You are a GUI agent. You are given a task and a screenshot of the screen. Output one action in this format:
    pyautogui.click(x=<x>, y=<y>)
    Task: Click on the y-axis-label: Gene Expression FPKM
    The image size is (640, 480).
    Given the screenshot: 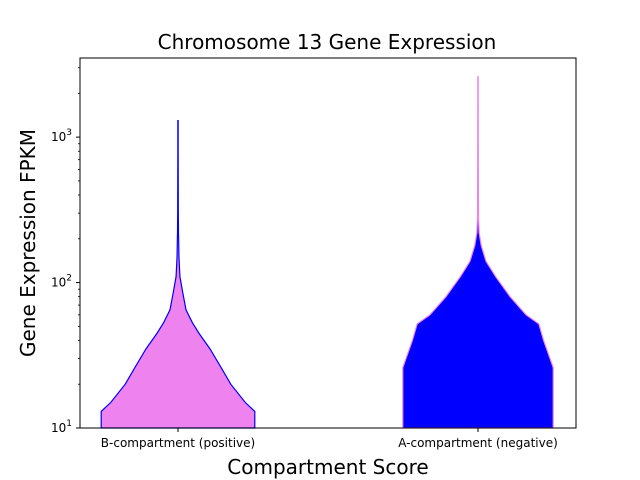 What is the action you would take?
    pyautogui.click(x=28, y=243)
    